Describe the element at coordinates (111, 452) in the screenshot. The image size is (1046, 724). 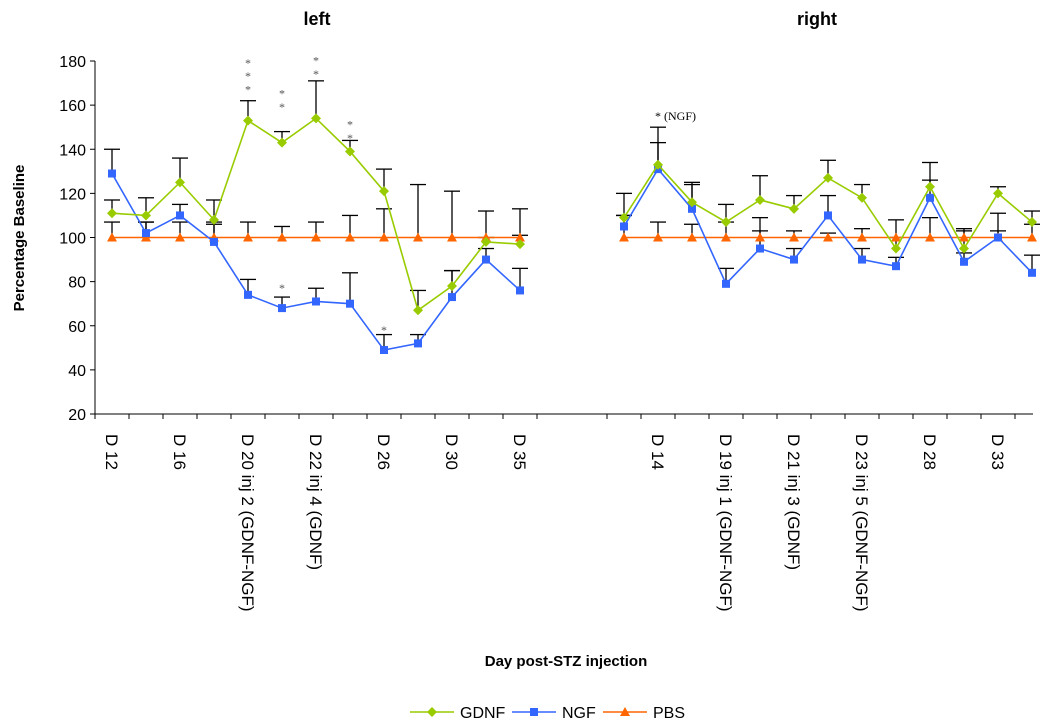
I see `x-category-label: D 12` at that location.